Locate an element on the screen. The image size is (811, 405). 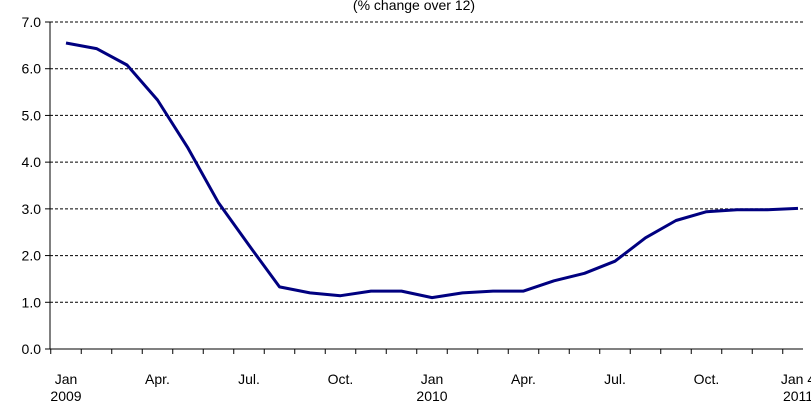
chart-title: (% change over 12) is located at coordinates (414, 6).